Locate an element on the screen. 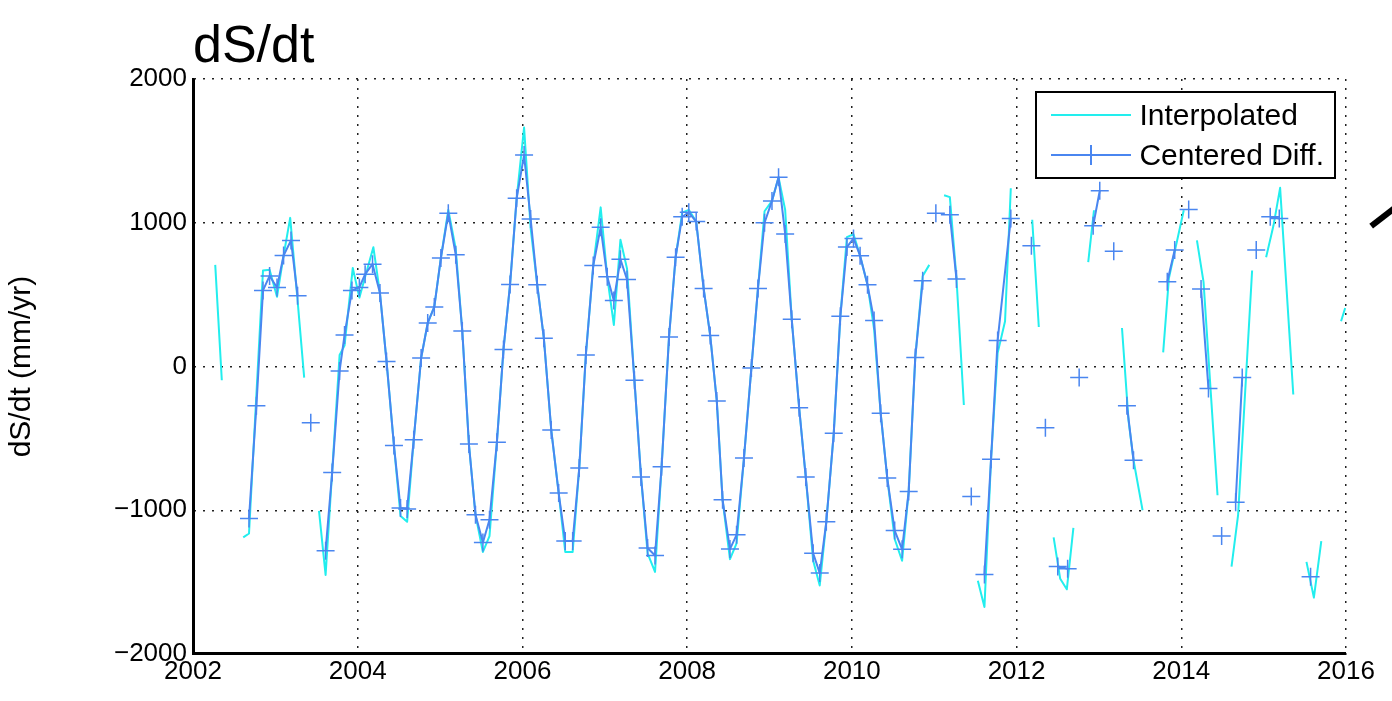 This screenshot has height=701, width=1392. x-tick-label: 2016 is located at coordinates (1346, 669).